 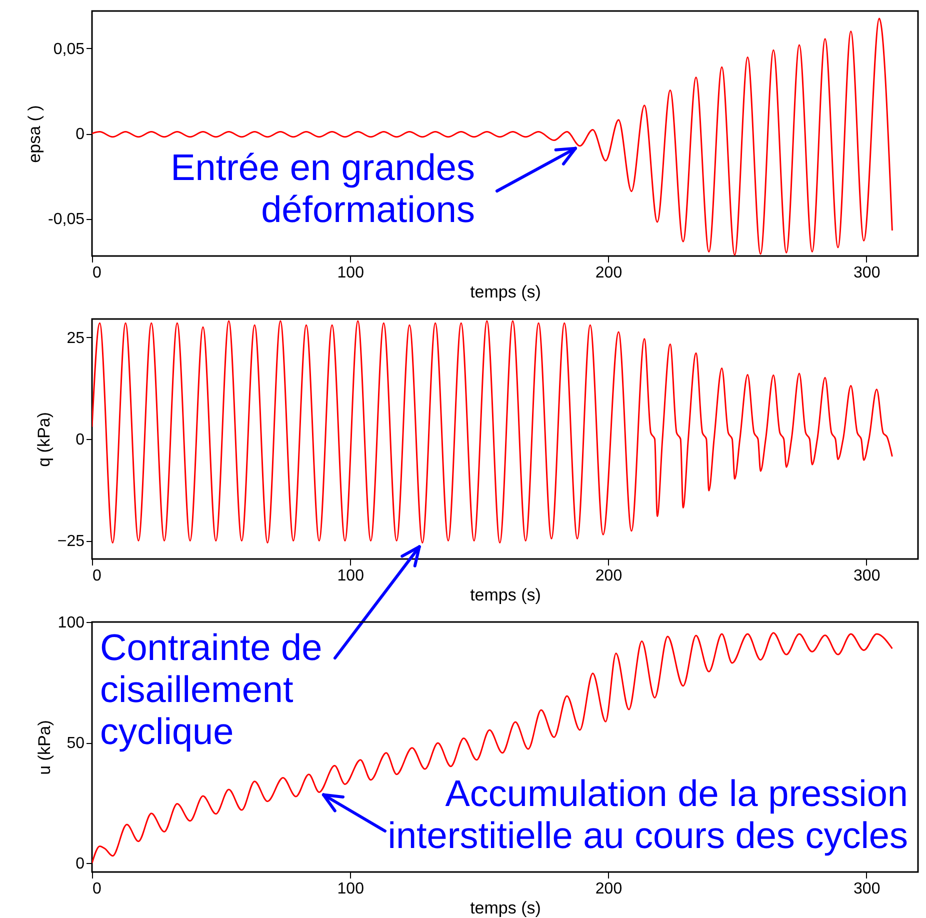 I want to click on y-tick-label: −25, so click(x=71, y=541).